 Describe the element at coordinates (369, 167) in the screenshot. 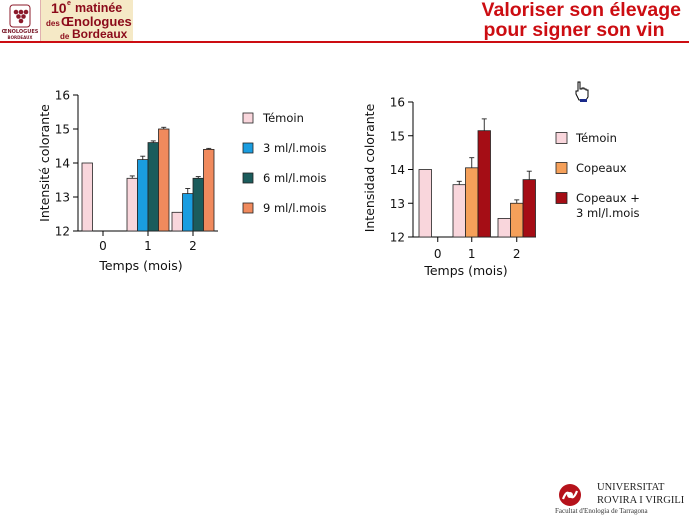

I see `y-axis-title: Intensidad colorante` at that location.